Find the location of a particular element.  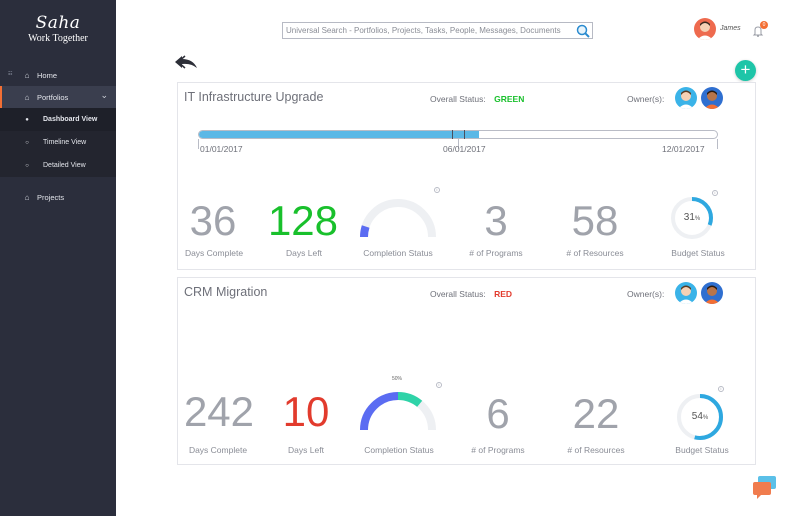

sidebar-item-label: Home is located at coordinates (47, 75).